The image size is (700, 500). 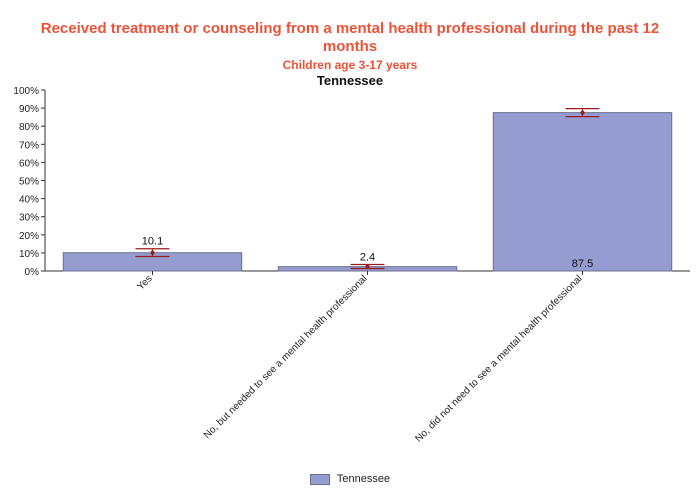 What do you see at coordinates (32, 272) in the screenshot?
I see `y-tick-label: 0%` at bounding box center [32, 272].